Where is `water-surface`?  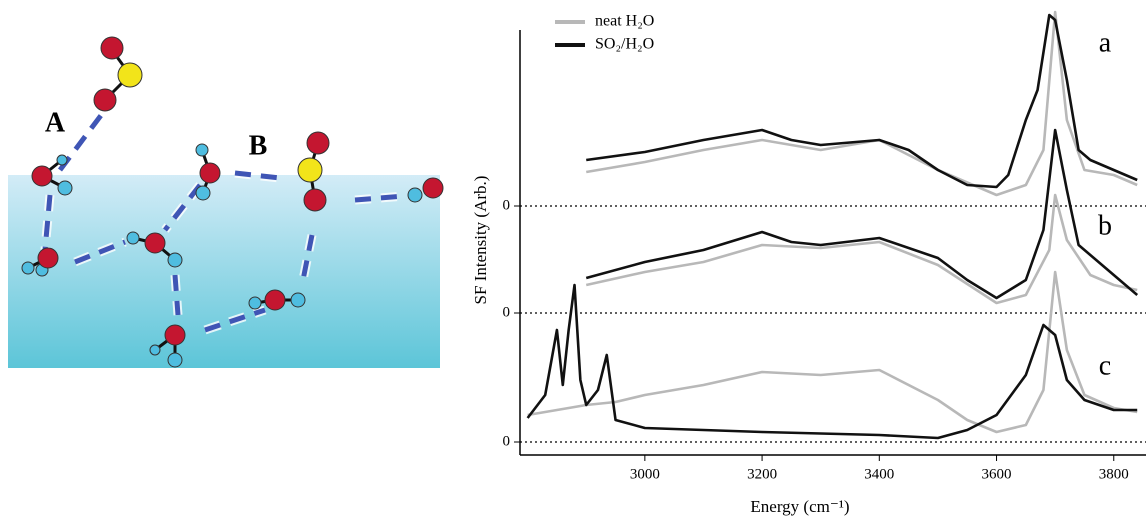 water-surface is located at coordinates (224, 271).